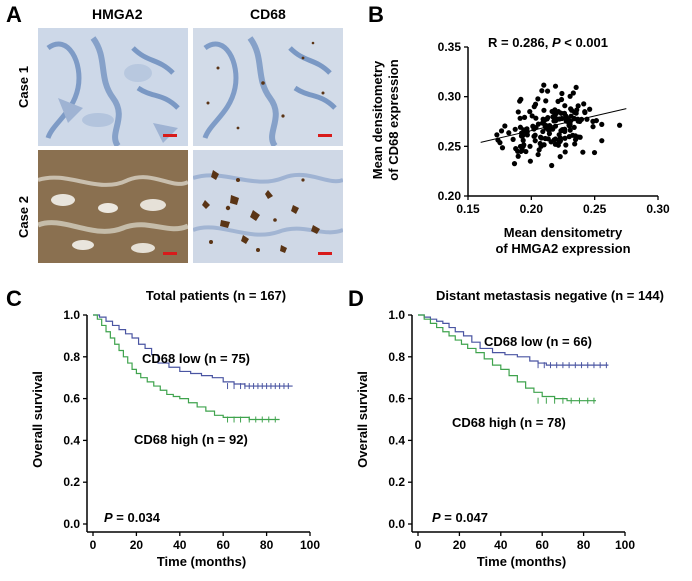 Image resolution: width=692 pixels, height=581 pixels. Describe the element at coordinates (23, 87) in the screenshot. I see `case-1-row-label: Case 1` at that location.